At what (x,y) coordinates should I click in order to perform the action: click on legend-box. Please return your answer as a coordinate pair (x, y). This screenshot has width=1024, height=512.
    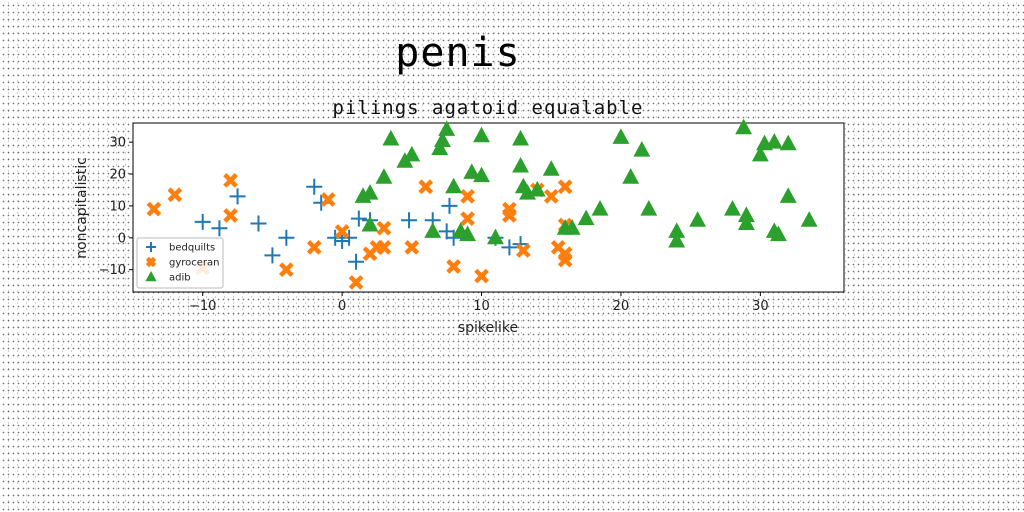
    Looking at the image, I should click on (180, 263).